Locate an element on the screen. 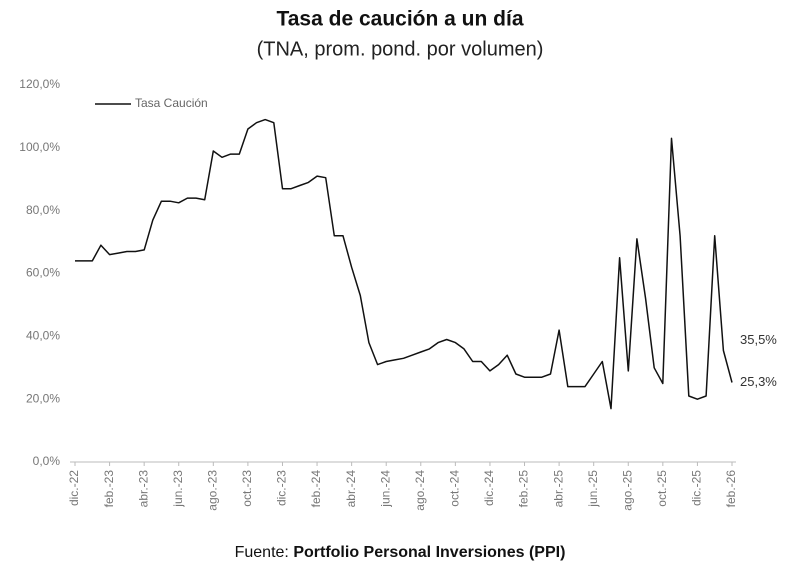 The width and height of the screenshot is (800, 577). x-tick-label: oct.-24 is located at coordinates (455, 488).